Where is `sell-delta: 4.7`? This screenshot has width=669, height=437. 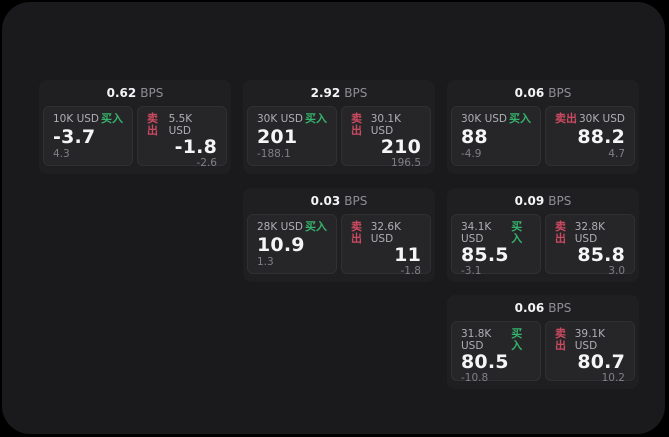 sell-delta: 4.7 is located at coordinates (616, 154).